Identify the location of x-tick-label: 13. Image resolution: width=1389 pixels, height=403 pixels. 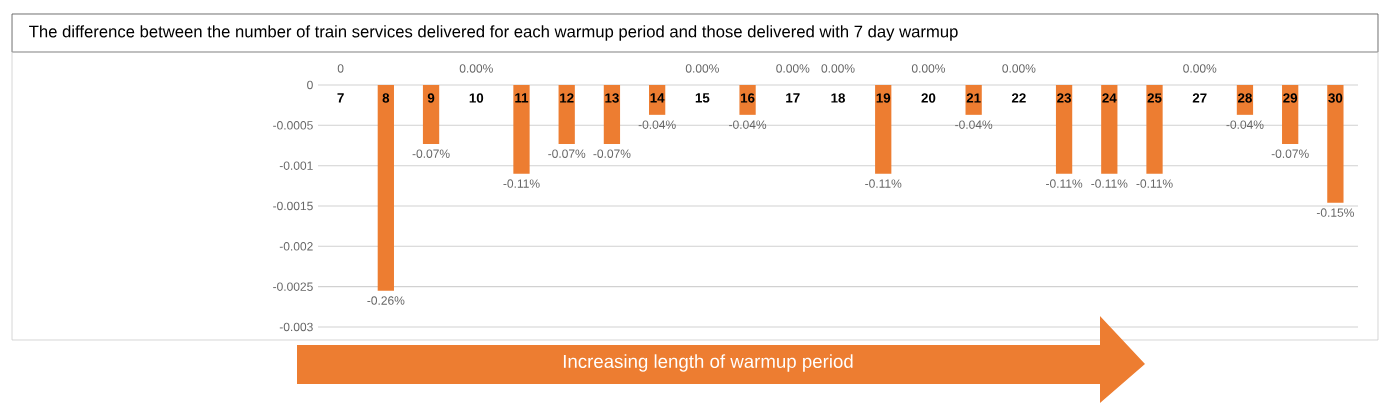
(612, 98).